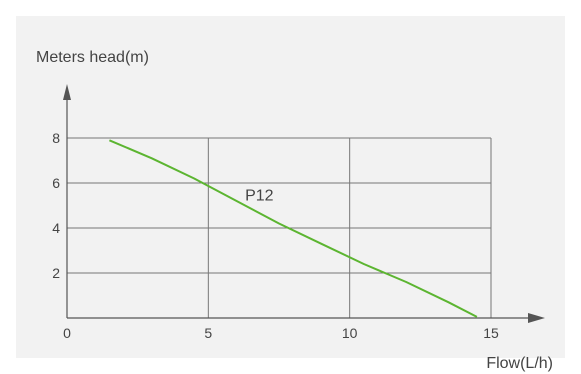 The width and height of the screenshot is (581, 374). Describe the element at coordinates (67, 92) in the screenshot. I see `y-axis-arrow` at that location.